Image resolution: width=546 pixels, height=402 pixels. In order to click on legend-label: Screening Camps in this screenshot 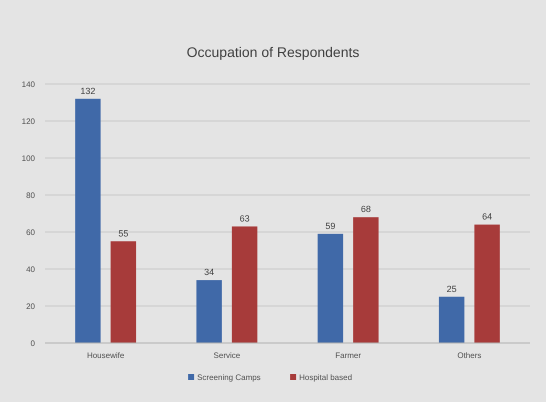, I will do `click(229, 377)`.